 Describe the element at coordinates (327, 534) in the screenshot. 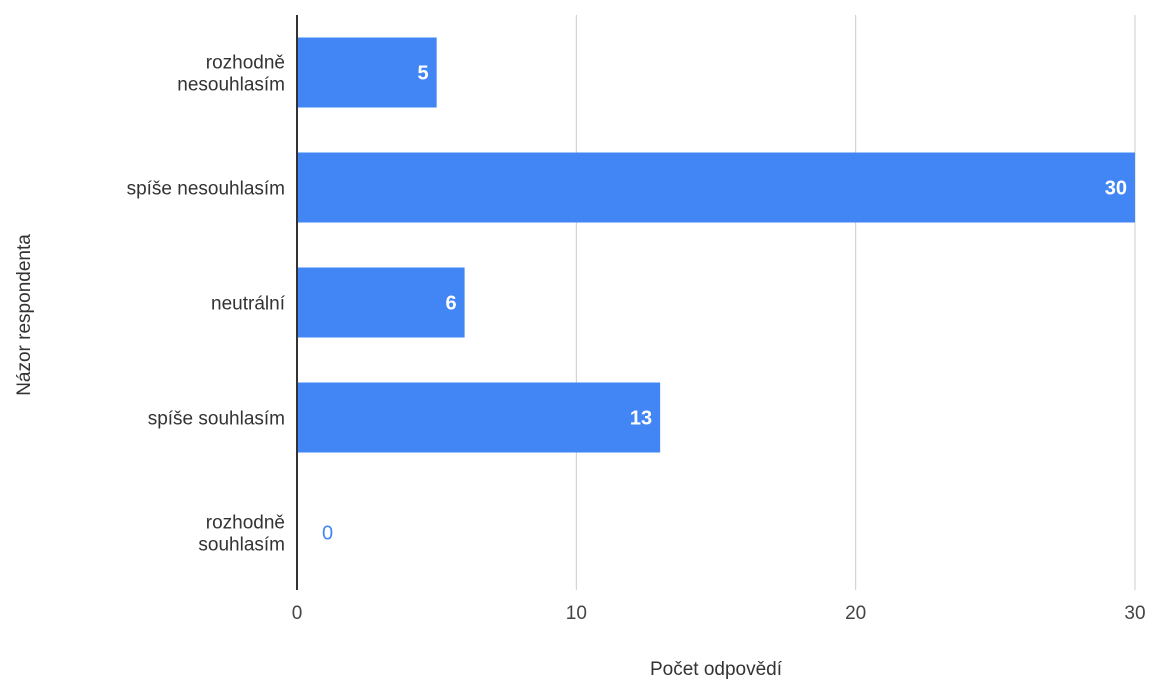

I see `bar-value-label: 0` at that location.